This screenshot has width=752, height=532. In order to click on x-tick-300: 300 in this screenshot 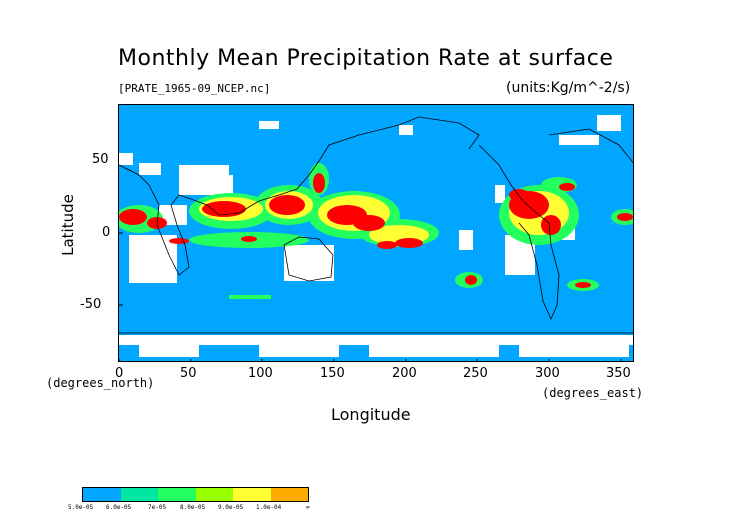, I will do `click(547, 373)`.